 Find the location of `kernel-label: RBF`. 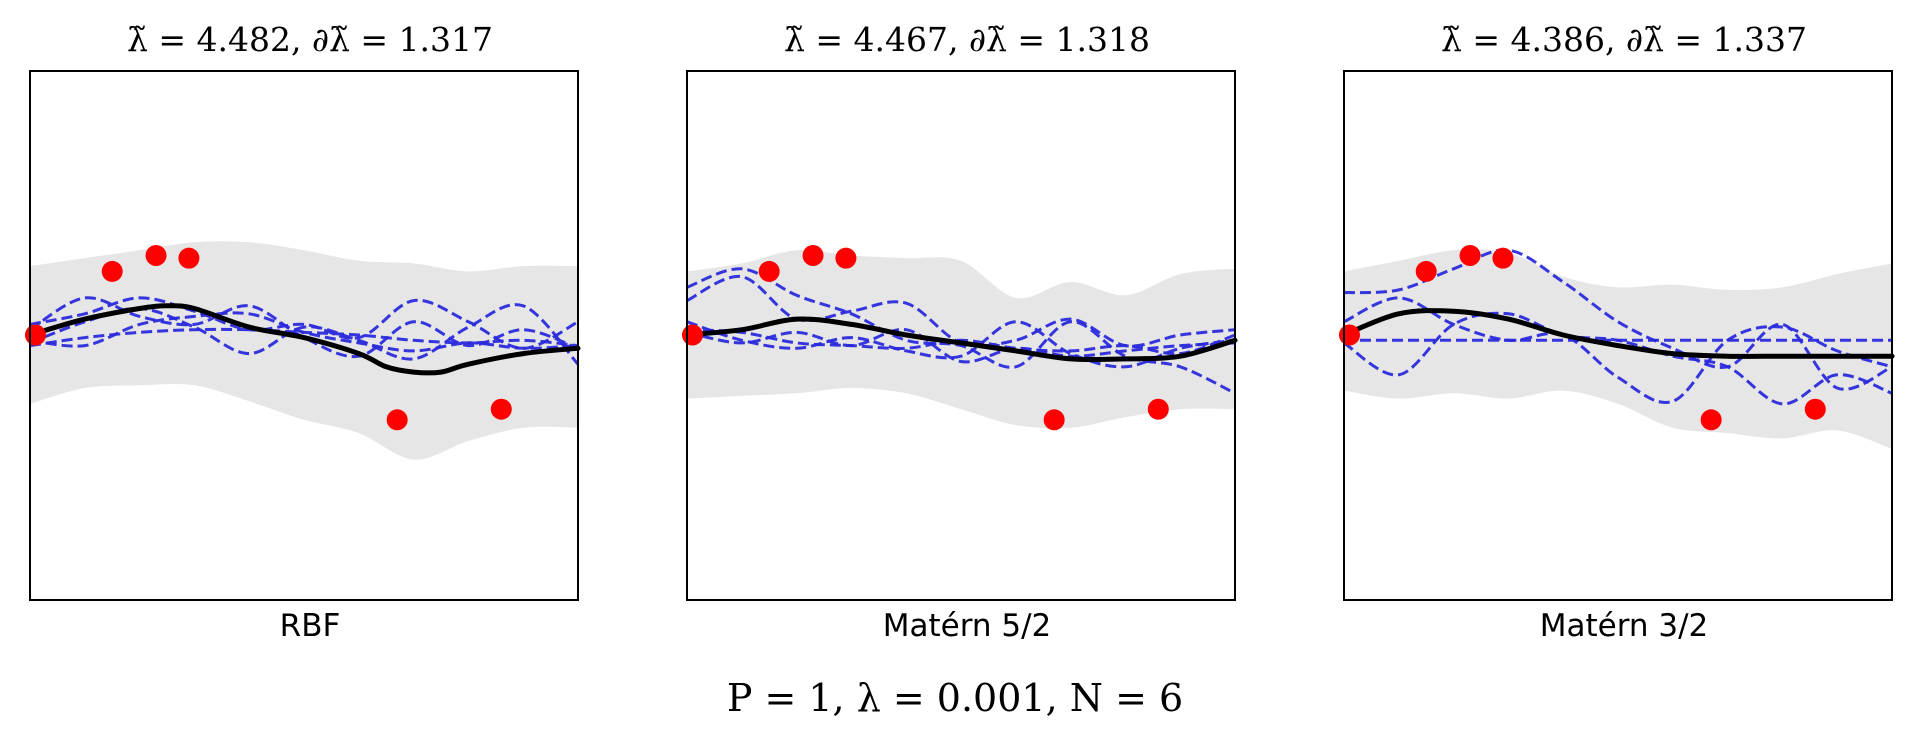

kernel-label: RBF is located at coordinates (310, 626).